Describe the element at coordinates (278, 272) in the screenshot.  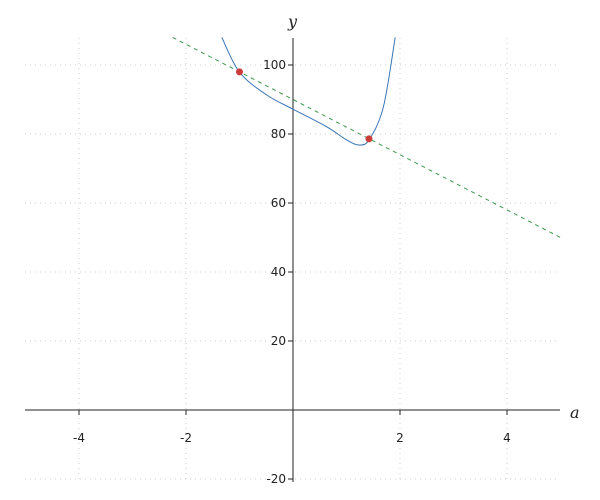
I see `y-tick-label: 40` at that location.